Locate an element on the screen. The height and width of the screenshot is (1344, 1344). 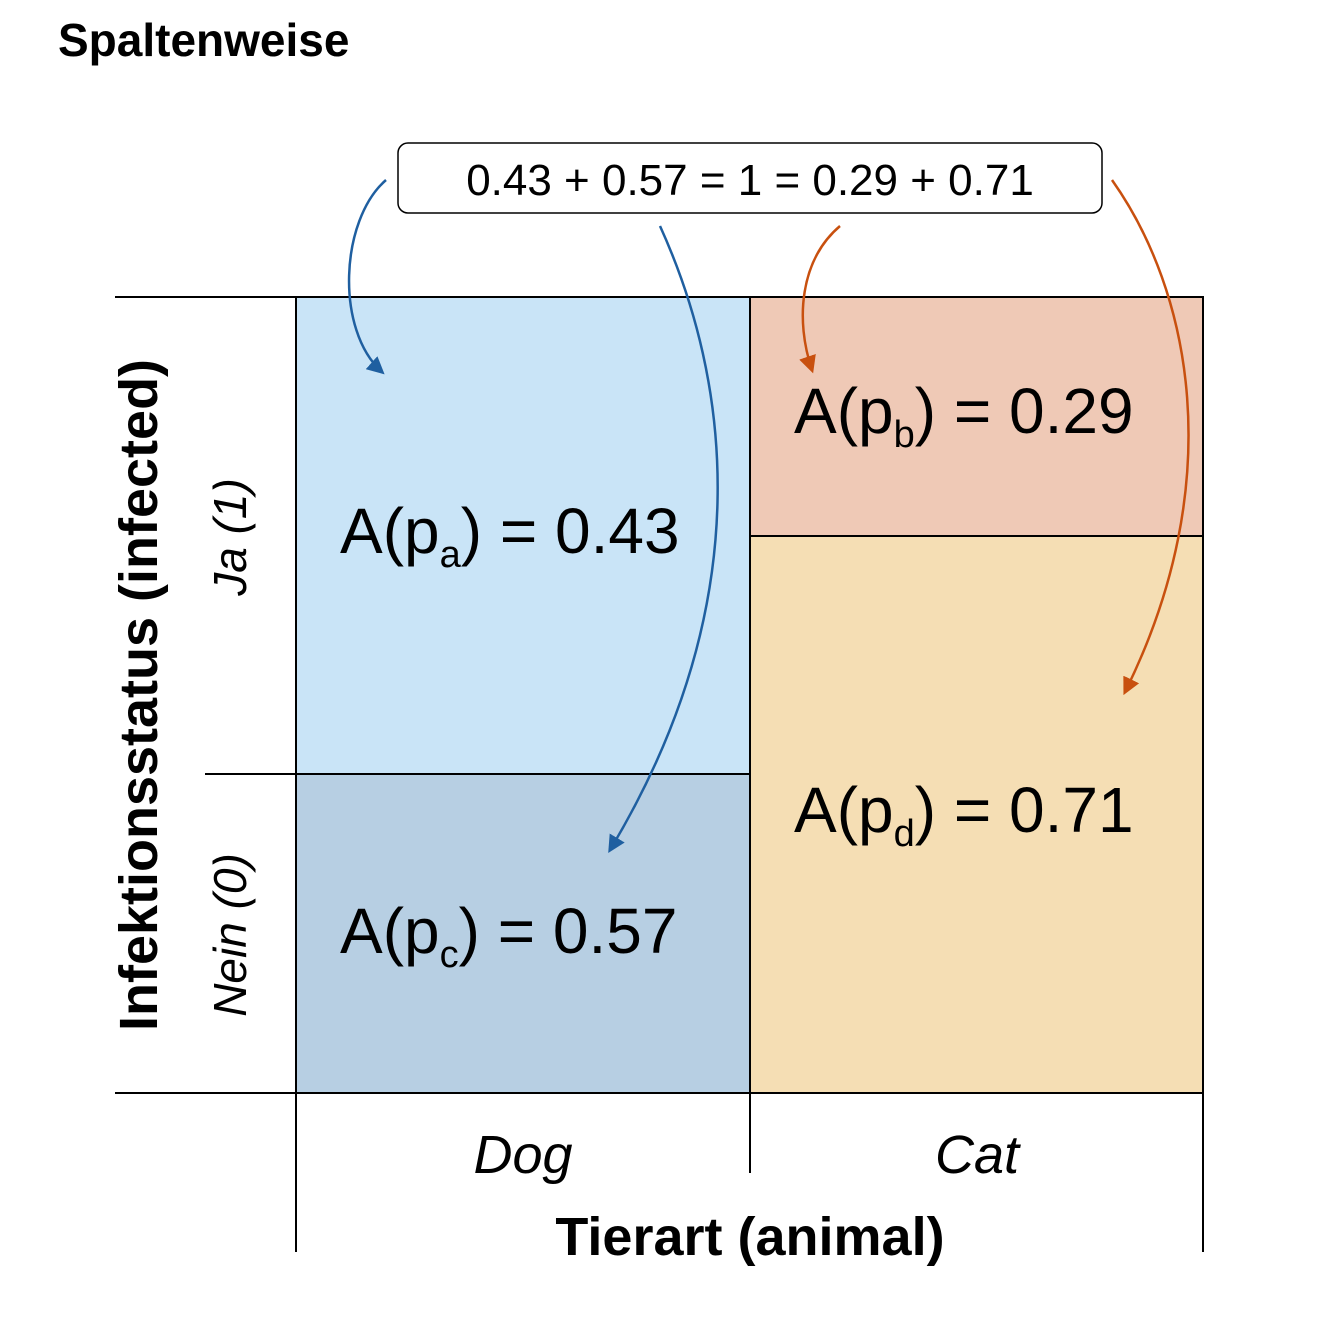
row-label-ja: Ja (1) is located at coordinates (230, 537).